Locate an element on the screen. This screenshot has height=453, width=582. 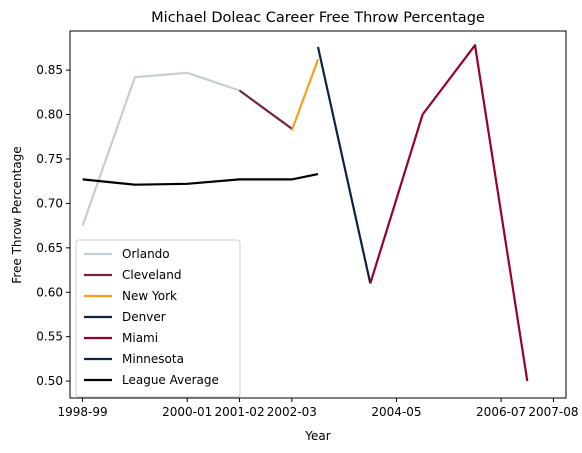
y-tick-label: 0.55 is located at coordinates (49, 337).